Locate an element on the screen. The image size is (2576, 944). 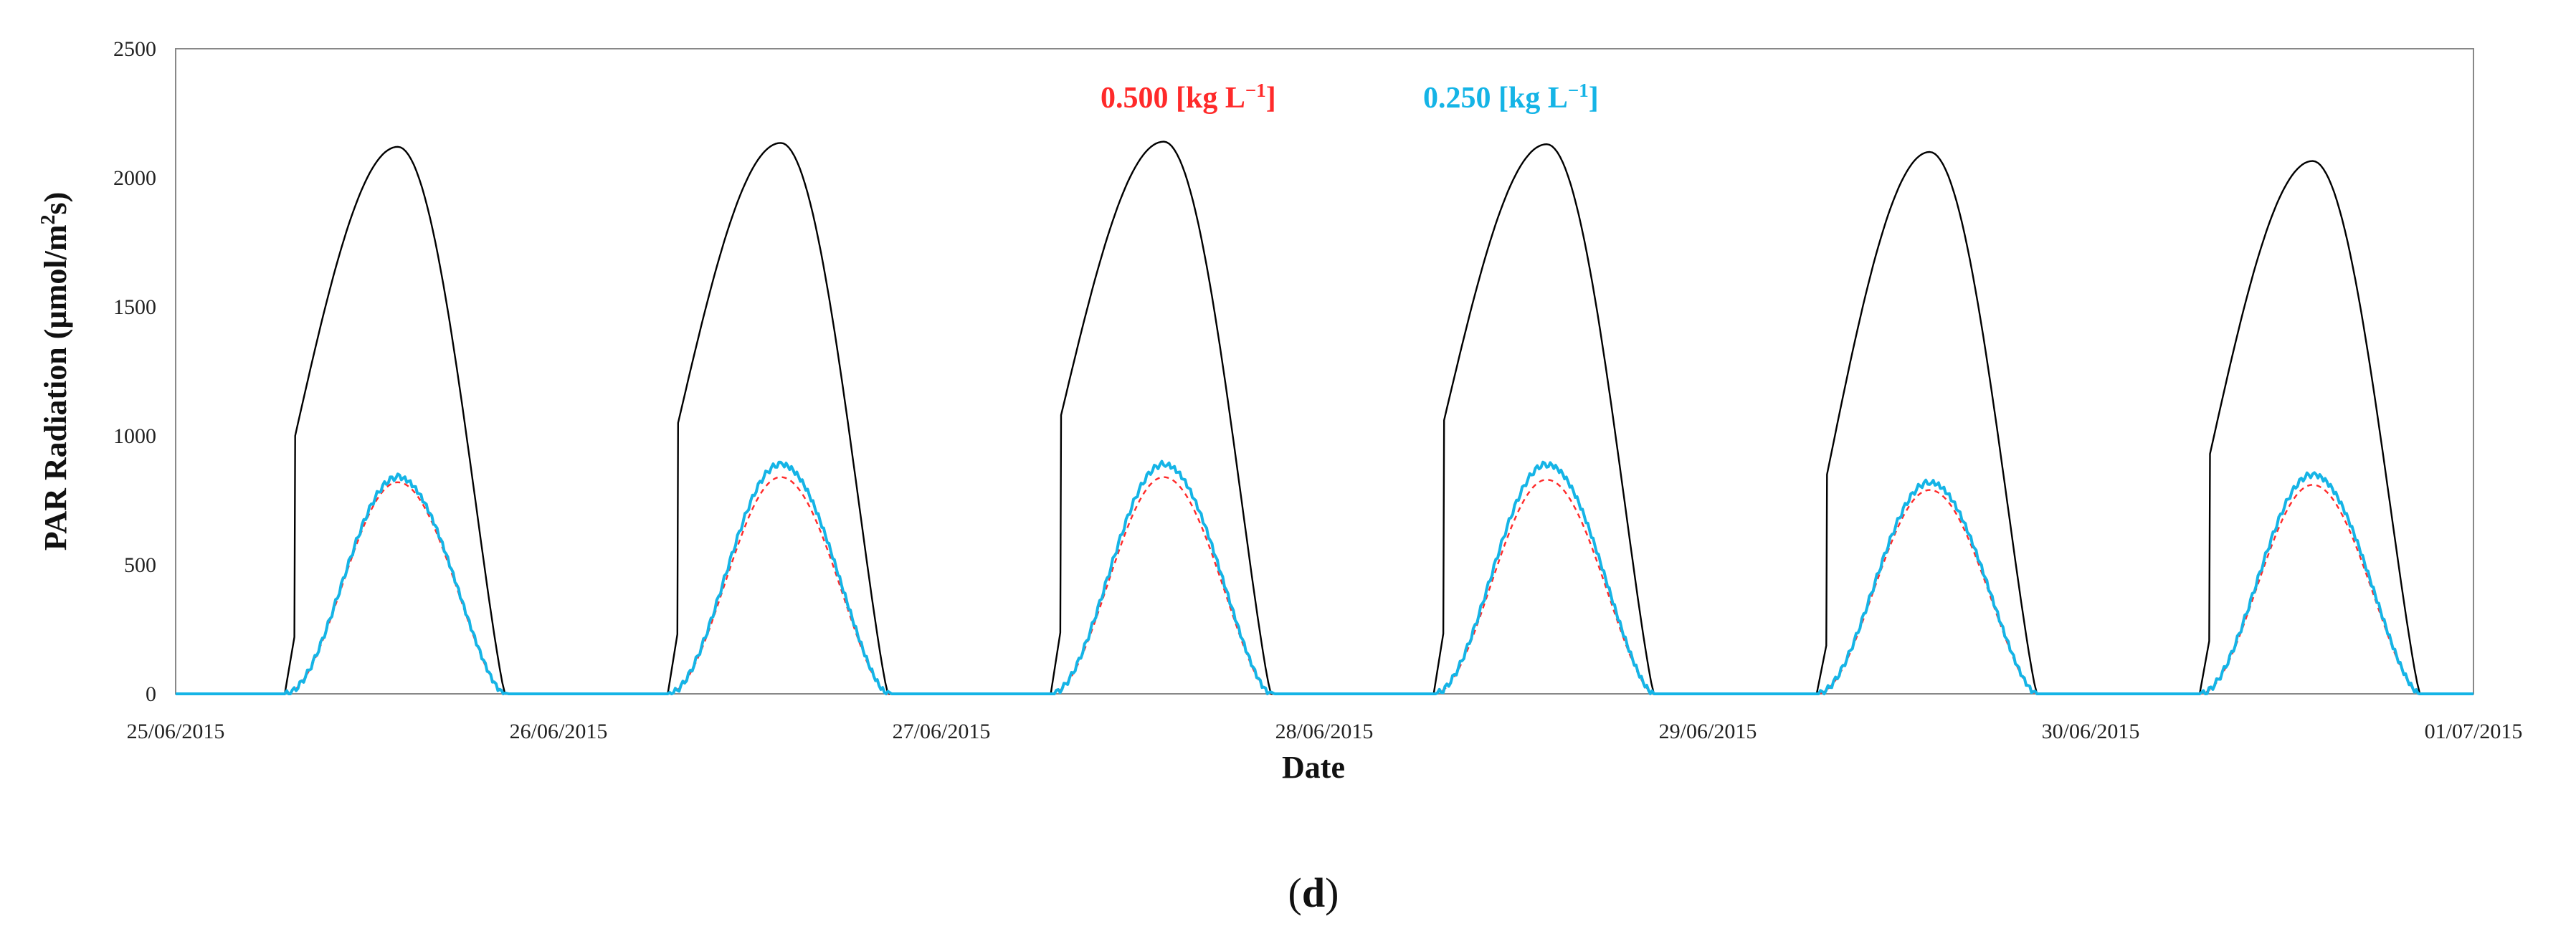
x-tick-label: 28/06/2015 is located at coordinates (1324, 731).